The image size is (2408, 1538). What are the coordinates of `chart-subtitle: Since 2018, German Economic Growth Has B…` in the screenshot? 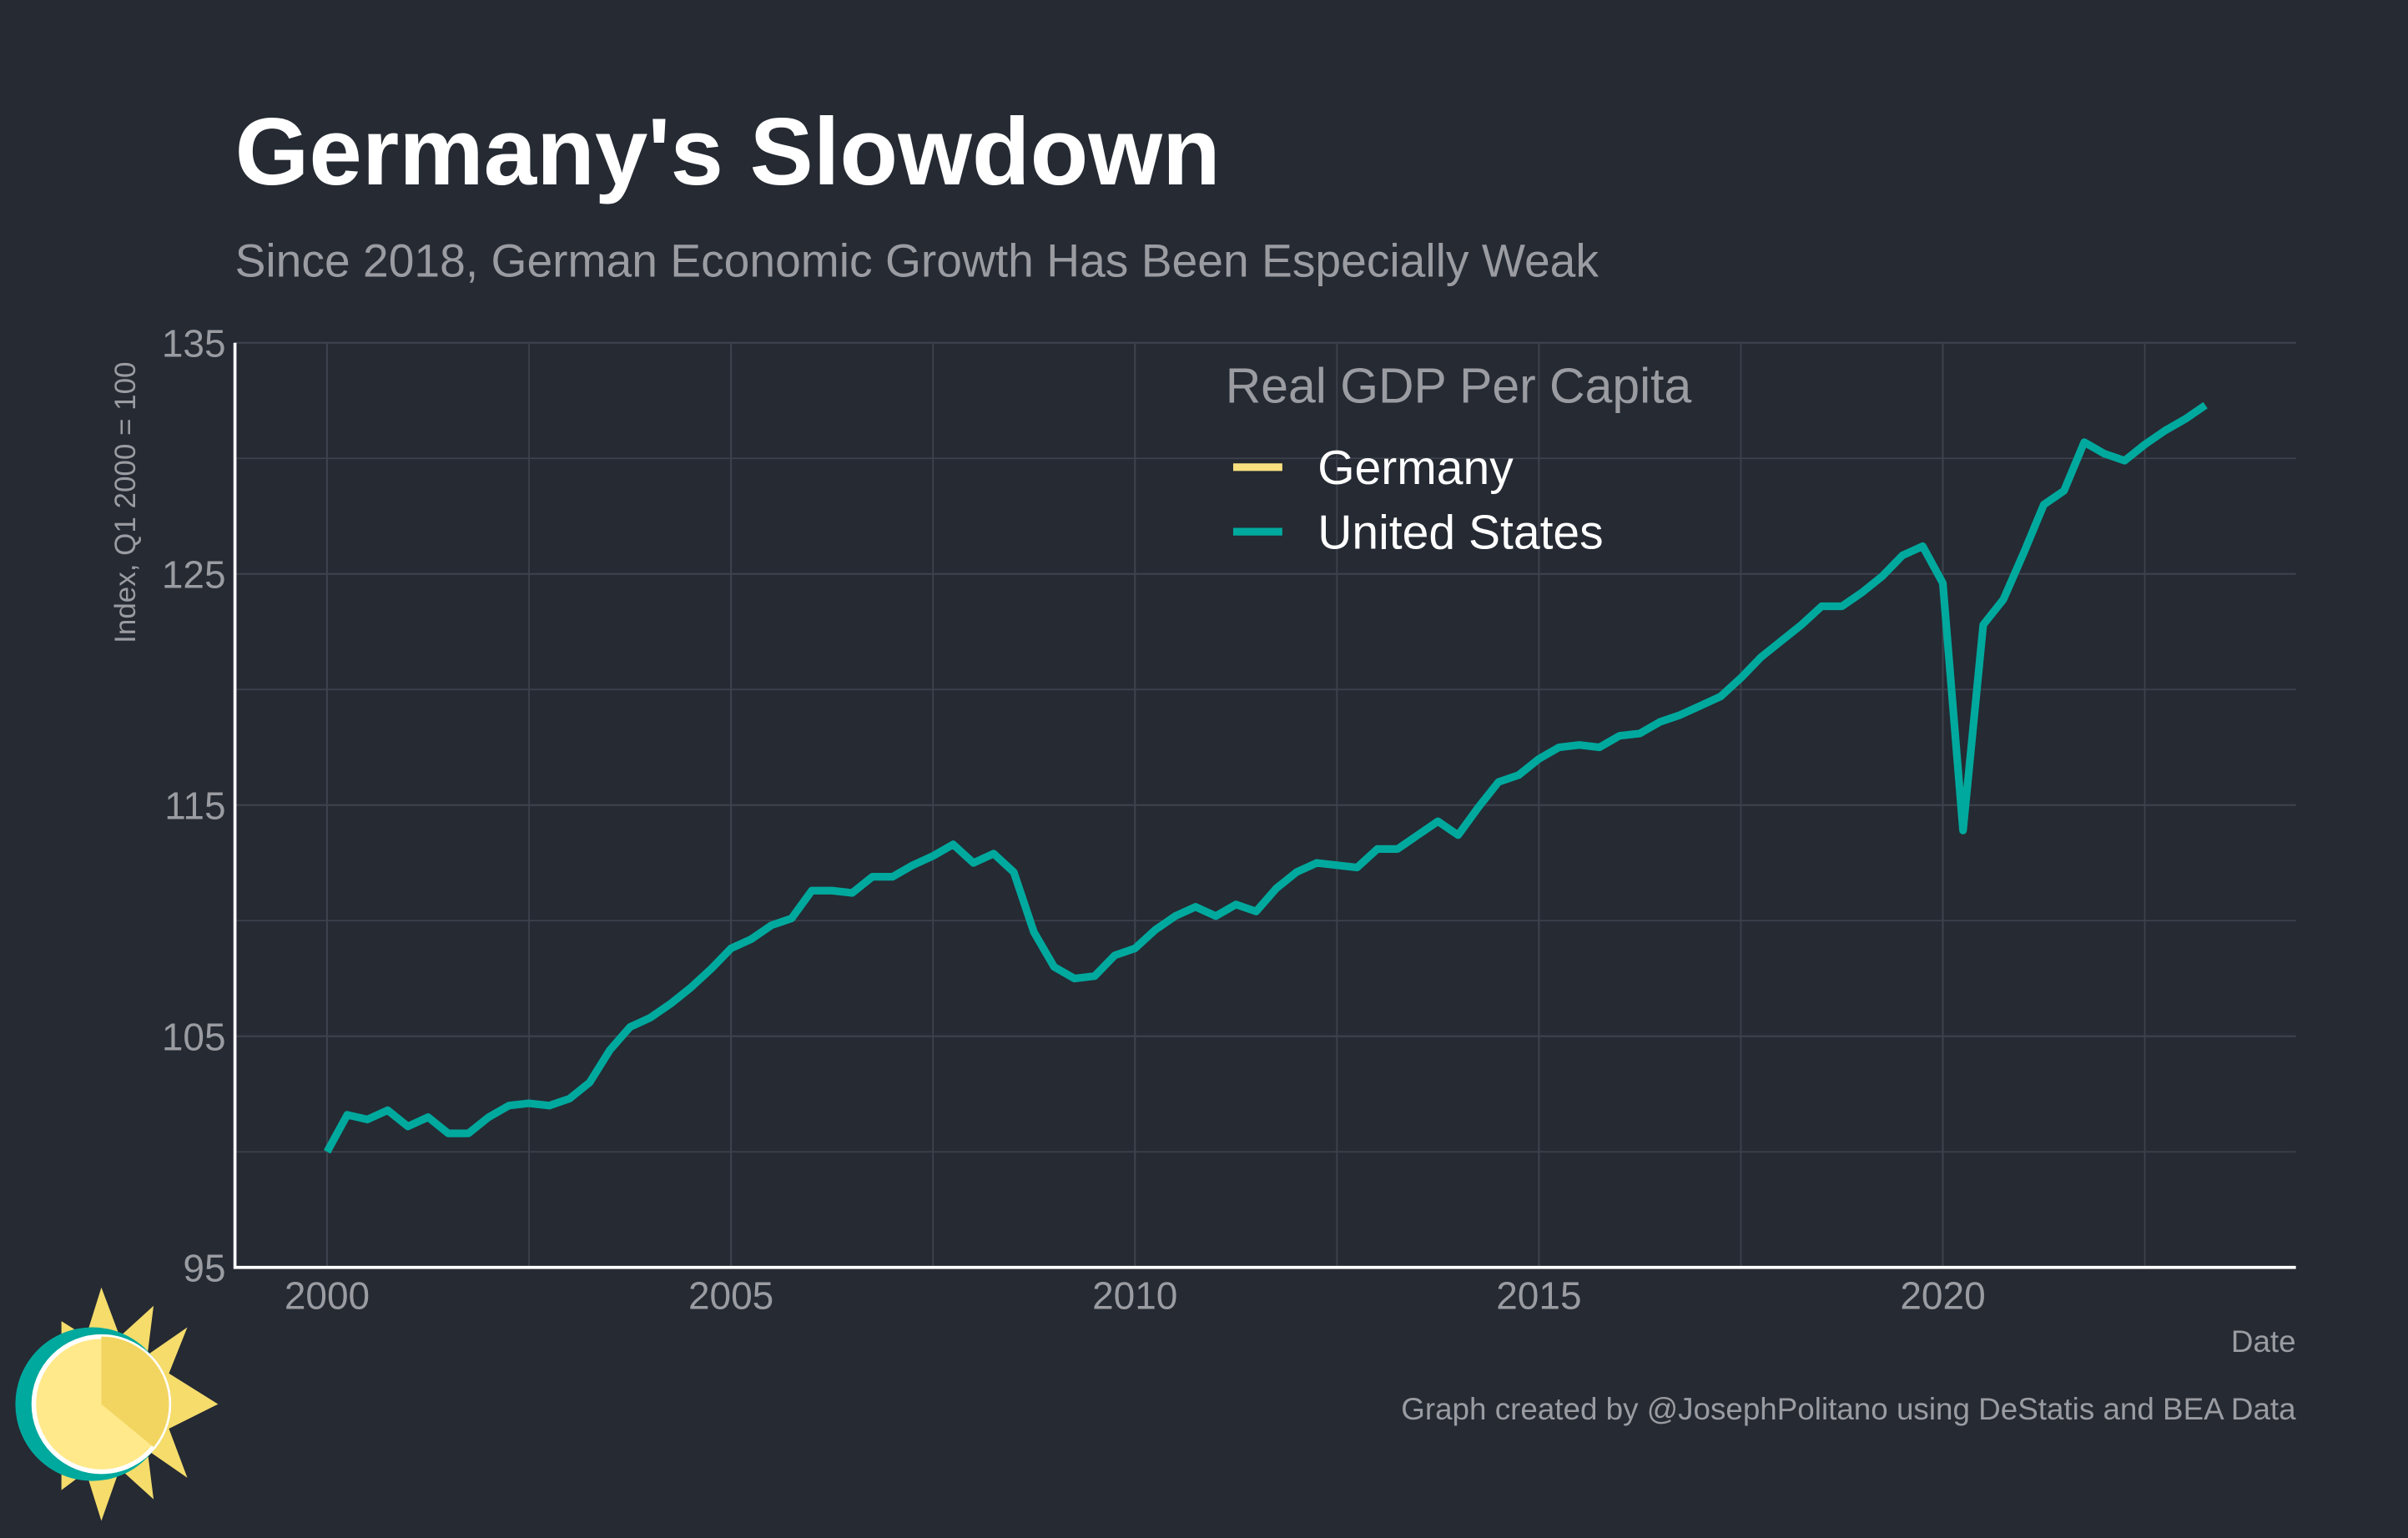 It's located at (917, 261).